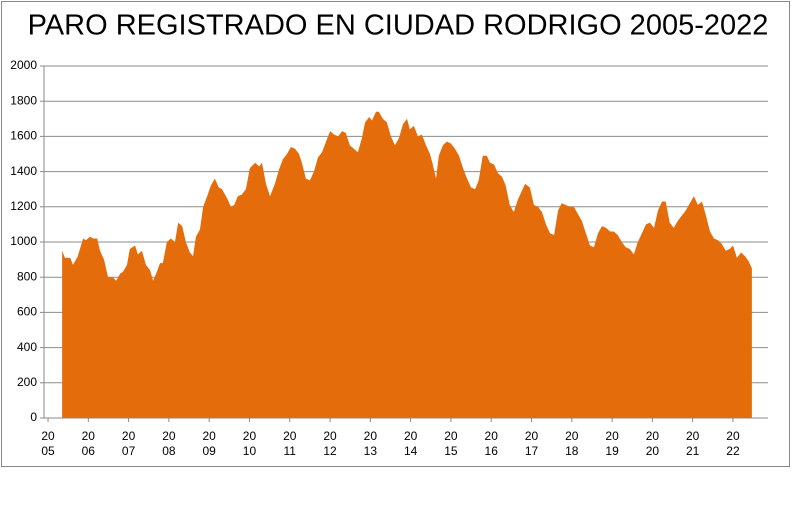 Image resolution: width=792 pixels, height=513 pixels. Describe the element at coordinates (250, 451) in the screenshot. I see `x-tick-label: 10` at that location.